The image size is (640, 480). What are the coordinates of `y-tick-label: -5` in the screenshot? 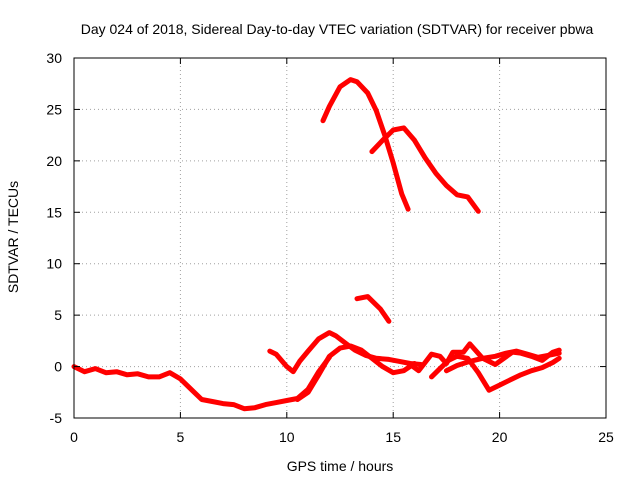 It's located at (56, 418).